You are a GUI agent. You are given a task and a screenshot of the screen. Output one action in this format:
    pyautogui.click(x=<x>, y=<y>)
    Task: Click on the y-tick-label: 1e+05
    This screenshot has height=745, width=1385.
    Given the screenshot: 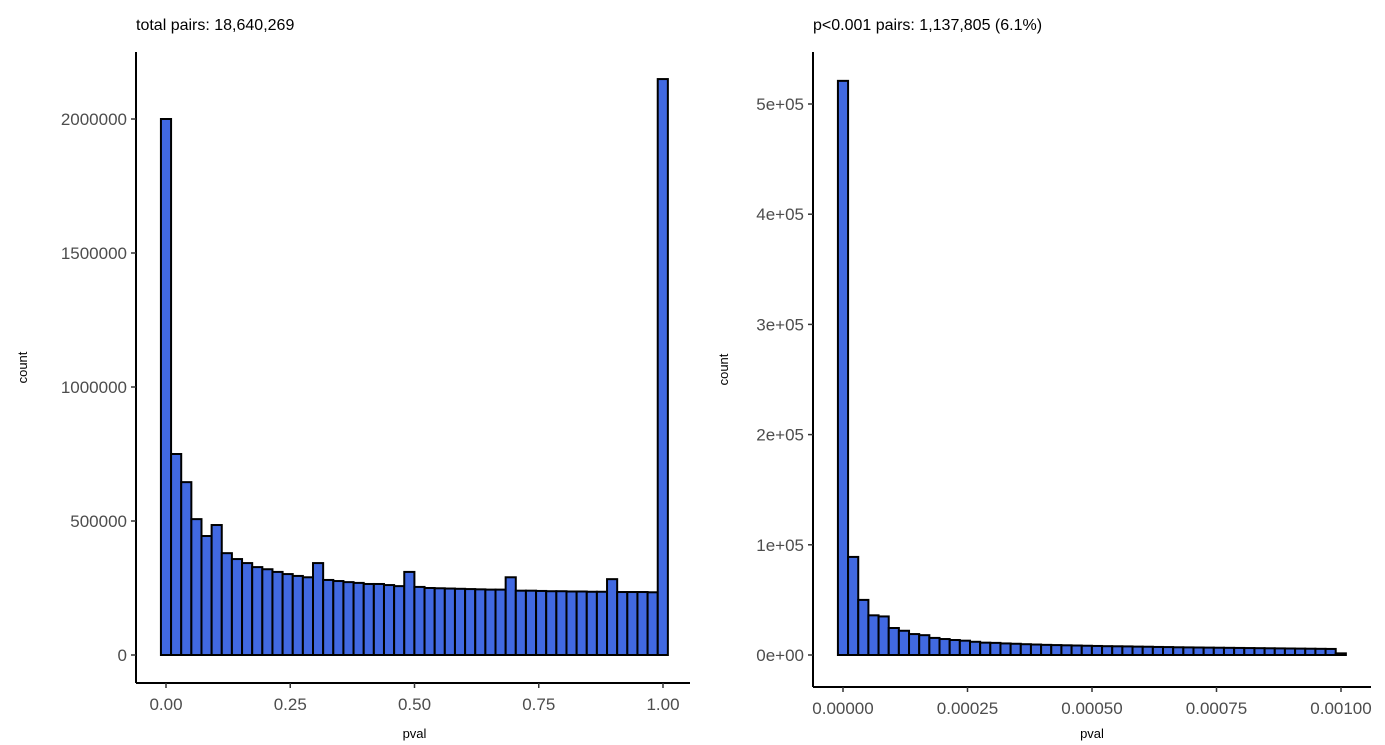 What is the action you would take?
    pyautogui.click(x=780, y=545)
    